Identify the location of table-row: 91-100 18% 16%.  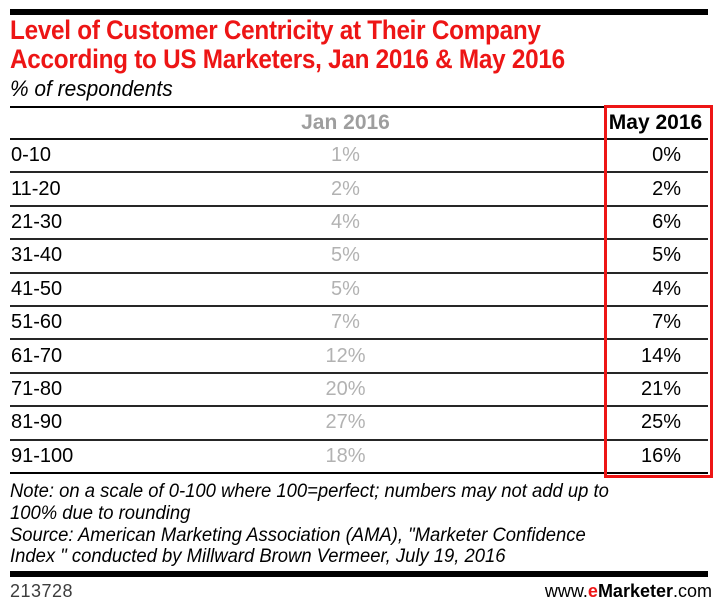
(359, 457).